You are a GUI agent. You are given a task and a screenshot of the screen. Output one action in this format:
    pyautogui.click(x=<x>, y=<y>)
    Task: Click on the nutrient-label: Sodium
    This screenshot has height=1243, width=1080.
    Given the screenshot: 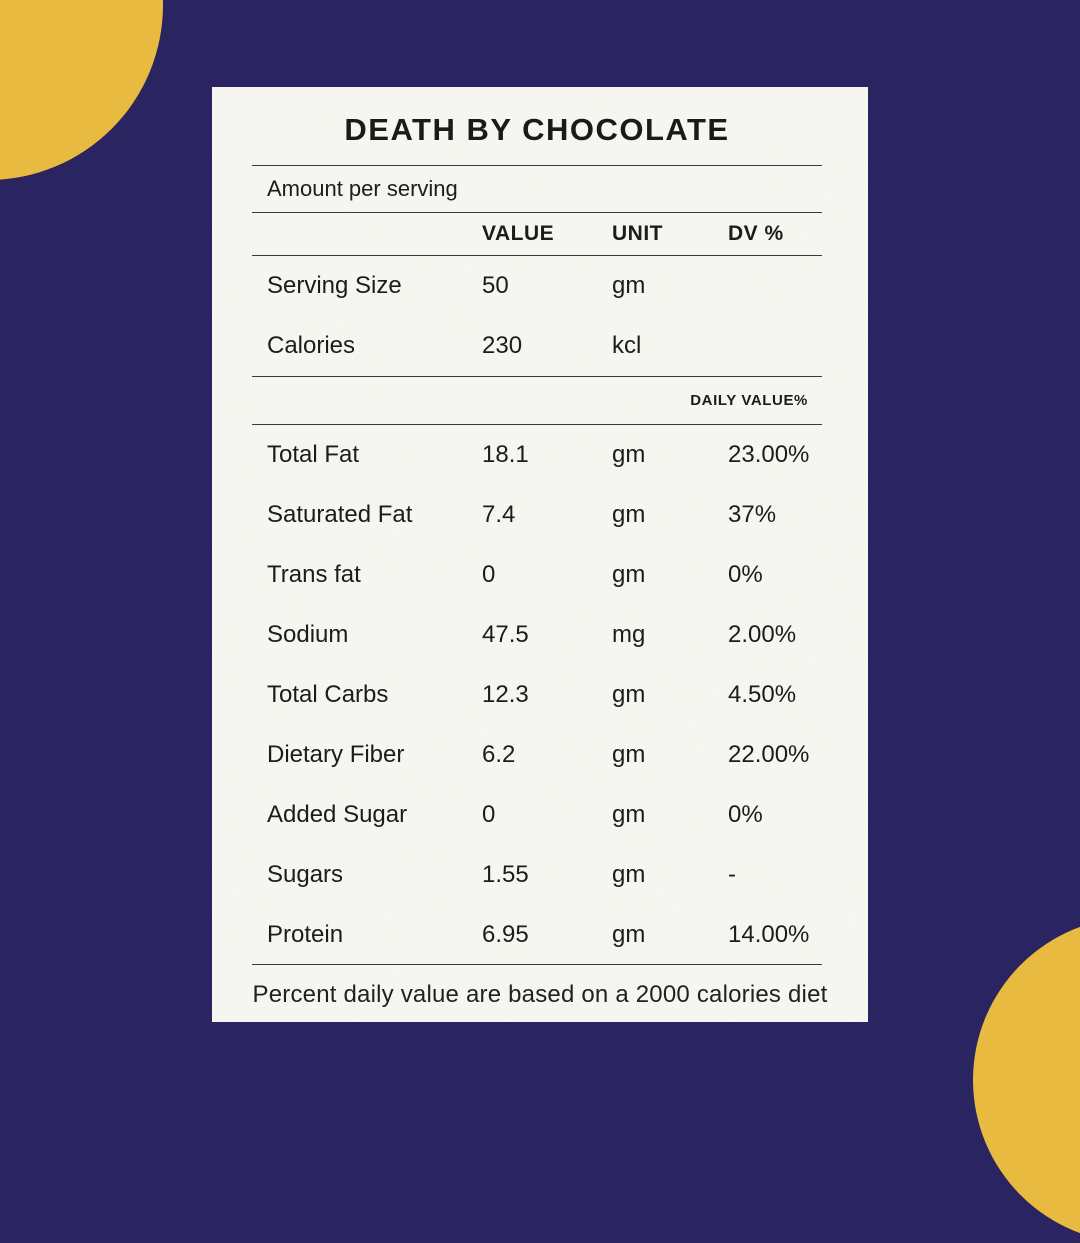 What is the action you would take?
    pyautogui.click(x=308, y=634)
    